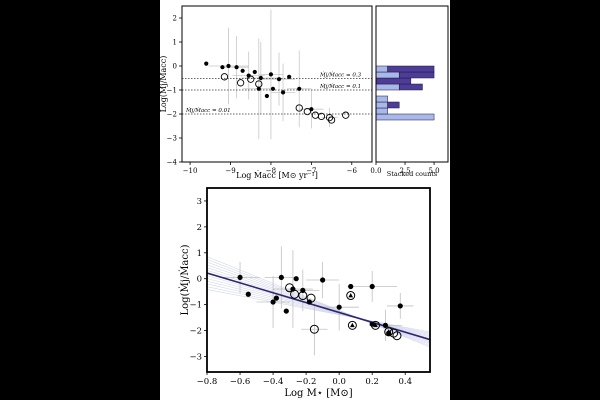 The width and height of the screenshot is (600, 400). I want to click on panel1-ytick-label-6: 2, so click(175, 19).